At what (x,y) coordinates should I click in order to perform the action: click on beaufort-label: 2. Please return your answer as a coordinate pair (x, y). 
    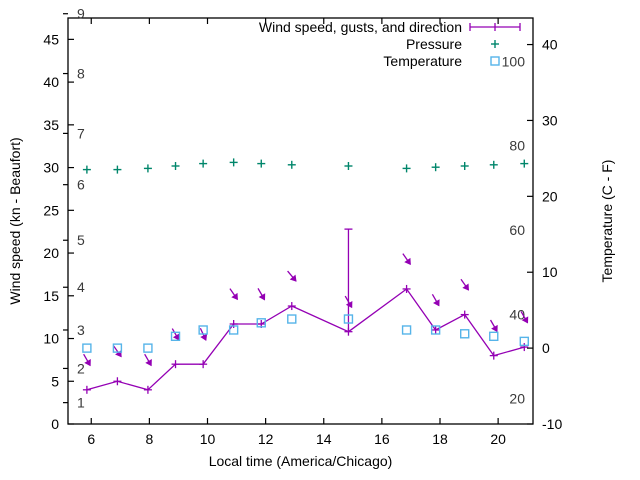
    Looking at the image, I should click on (81, 368).